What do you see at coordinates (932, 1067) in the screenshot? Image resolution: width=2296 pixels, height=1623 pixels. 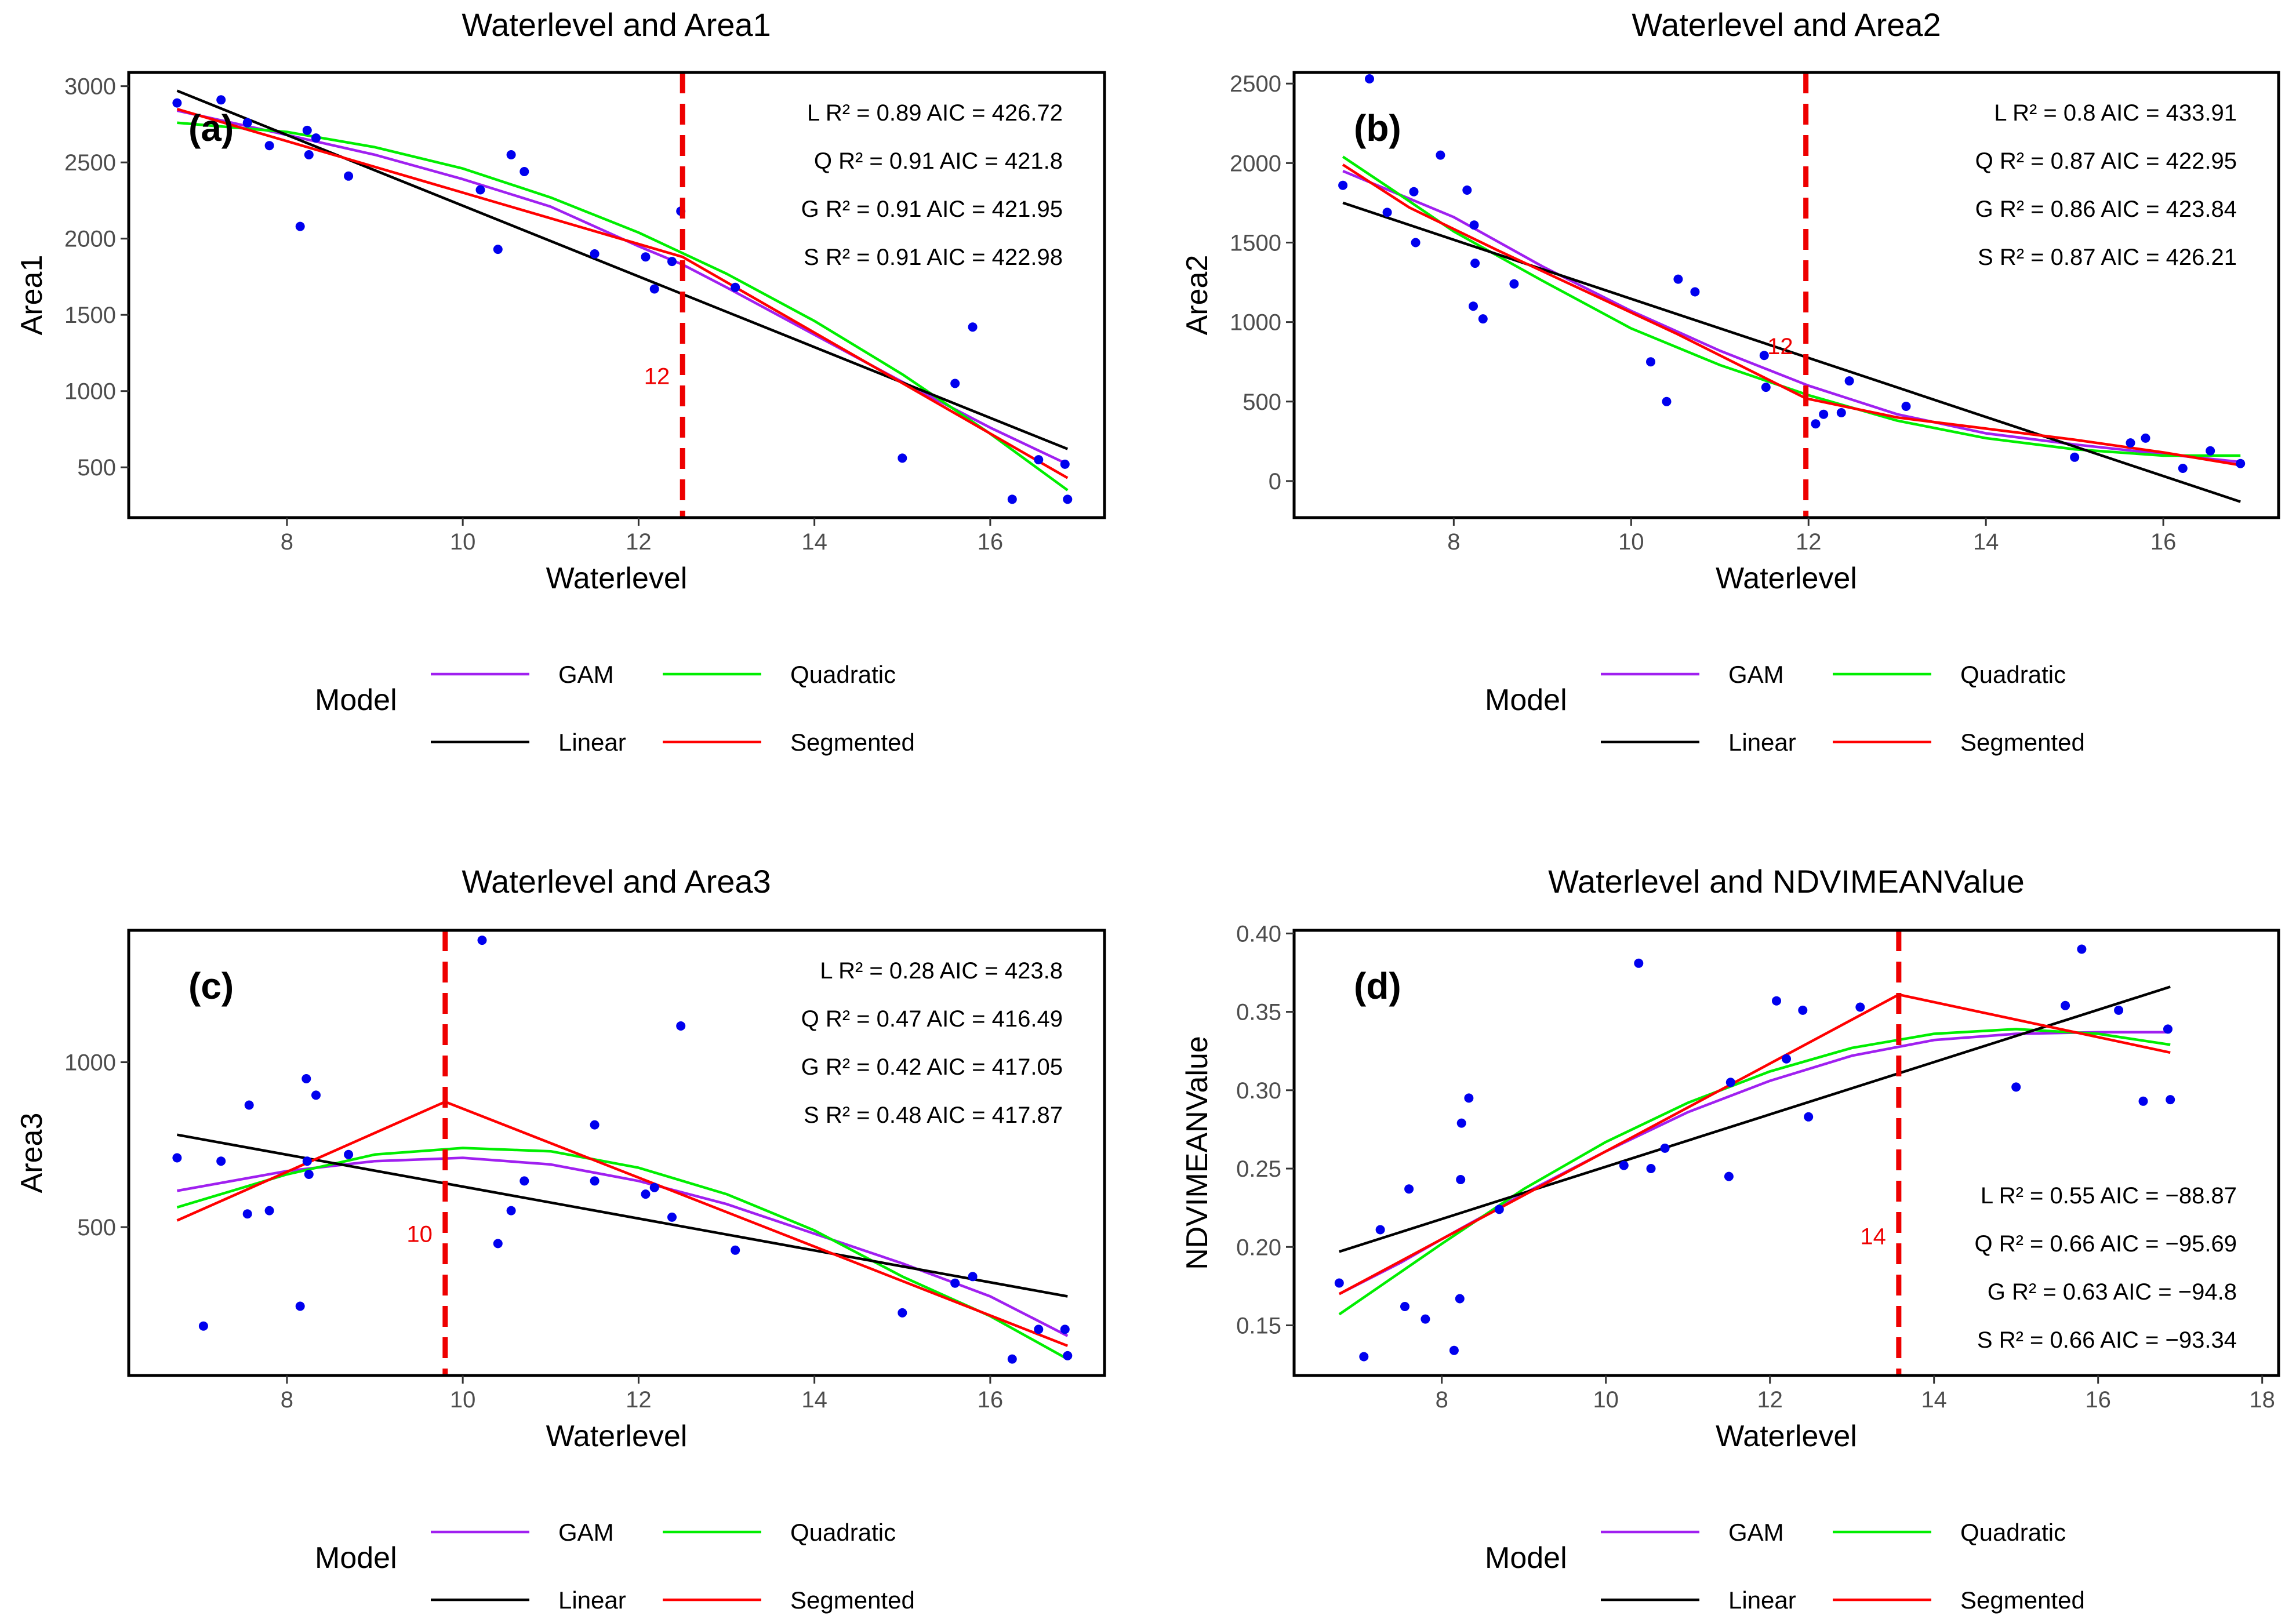 I see `stat-text: G R² = 0.42 AIC = 417.05` at bounding box center [932, 1067].